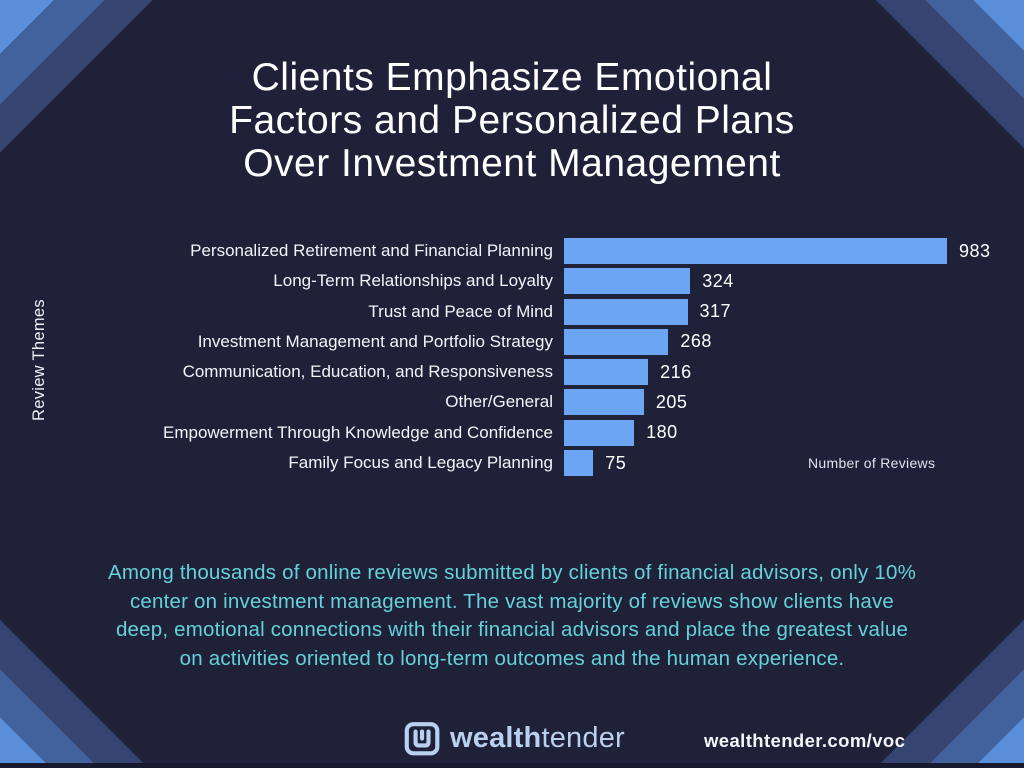 The image size is (1024, 768). I want to click on bar-row: Long-Term Relationships and Loyalty 324, so click(512, 281).